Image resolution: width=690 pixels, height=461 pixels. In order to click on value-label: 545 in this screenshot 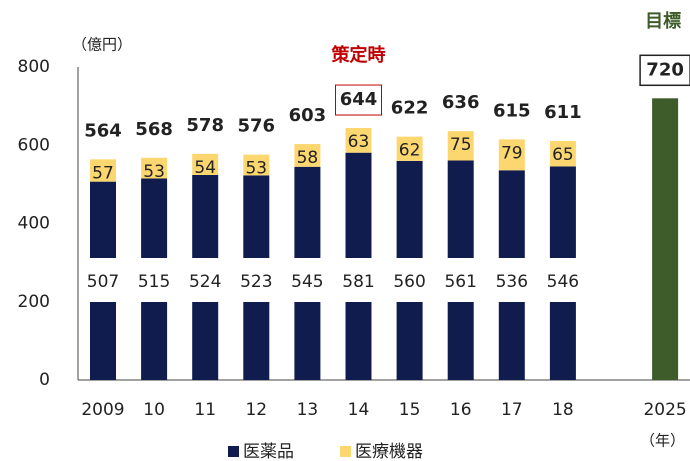, I will do `click(307, 282)`.